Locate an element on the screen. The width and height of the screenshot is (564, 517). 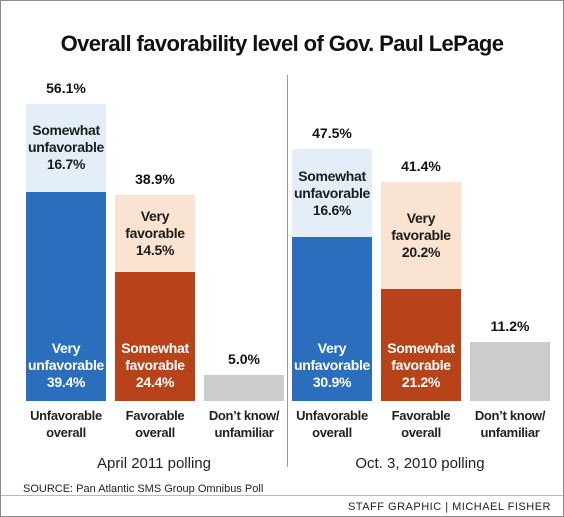
segment-label: Very unfavorable 39.4% is located at coordinates (66, 365).